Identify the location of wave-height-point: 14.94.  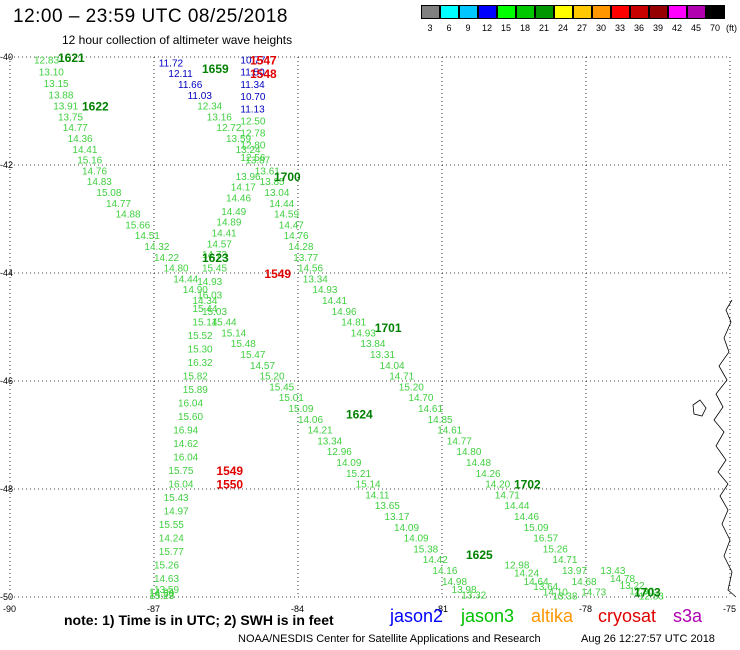
(161, 593).